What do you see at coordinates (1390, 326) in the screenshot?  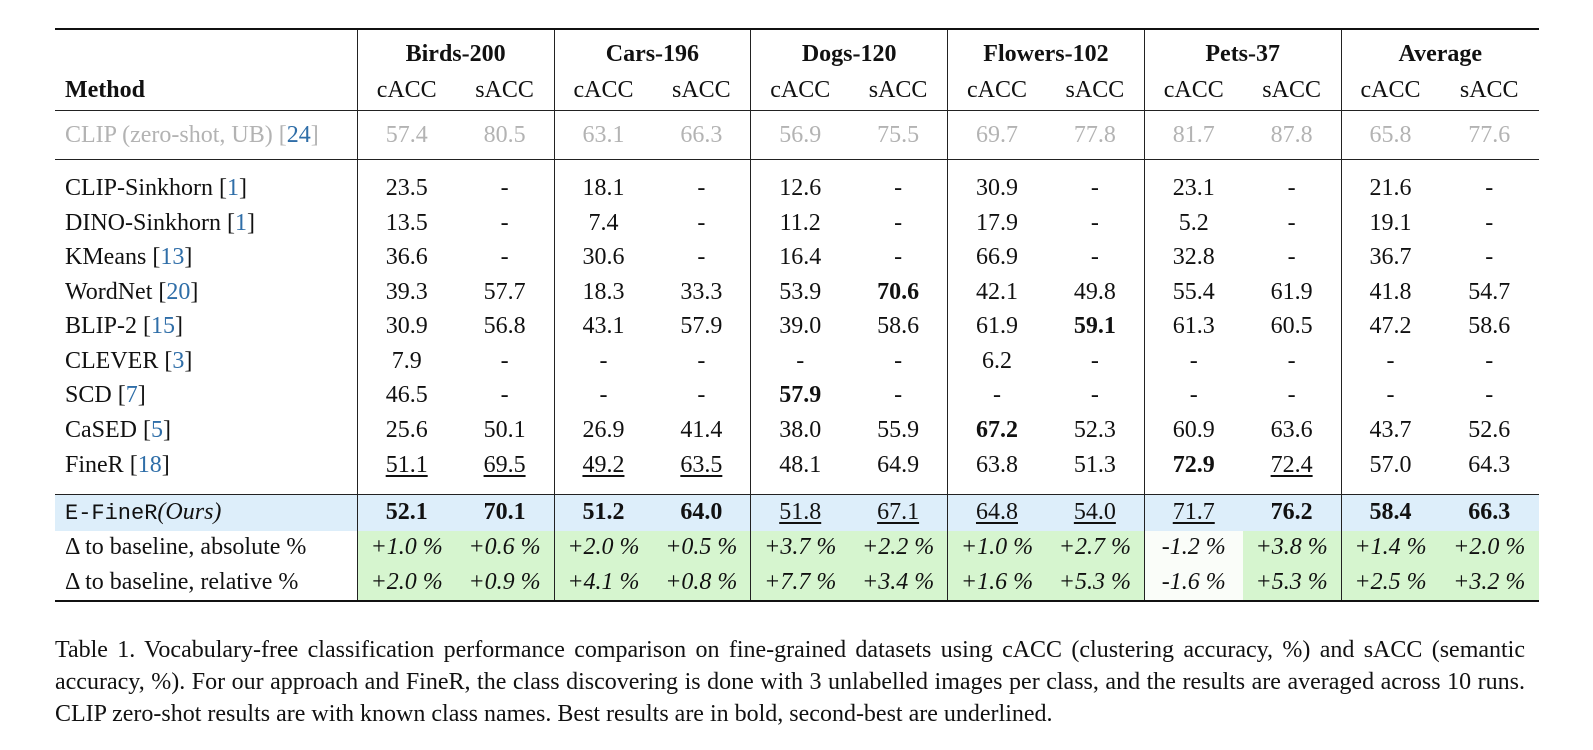 I see `table-cell: 47.2` at bounding box center [1390, 326].